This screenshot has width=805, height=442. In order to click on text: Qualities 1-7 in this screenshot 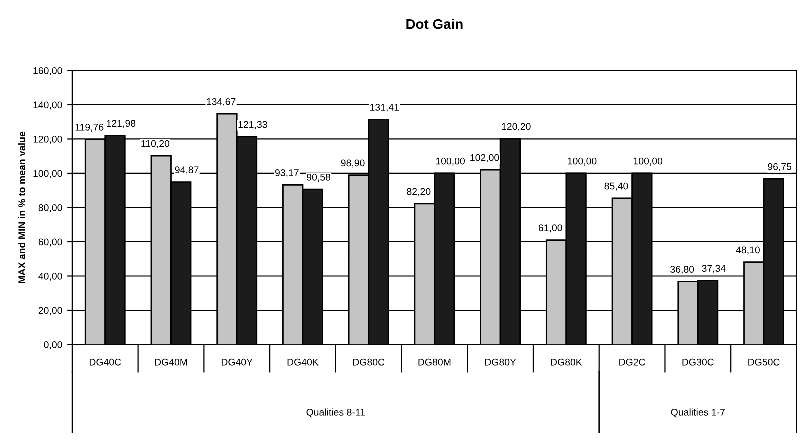, I will do `click(698, 413)`.